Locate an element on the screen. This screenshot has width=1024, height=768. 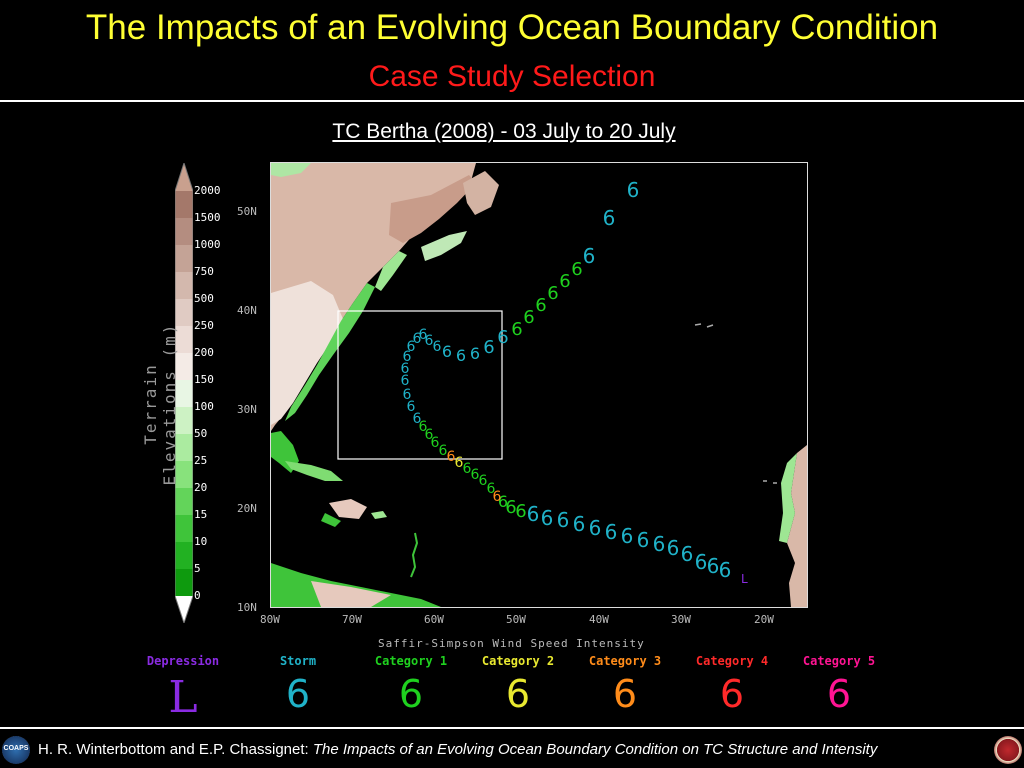
legend-label: Category 2 is located at coordinates (518, 661).